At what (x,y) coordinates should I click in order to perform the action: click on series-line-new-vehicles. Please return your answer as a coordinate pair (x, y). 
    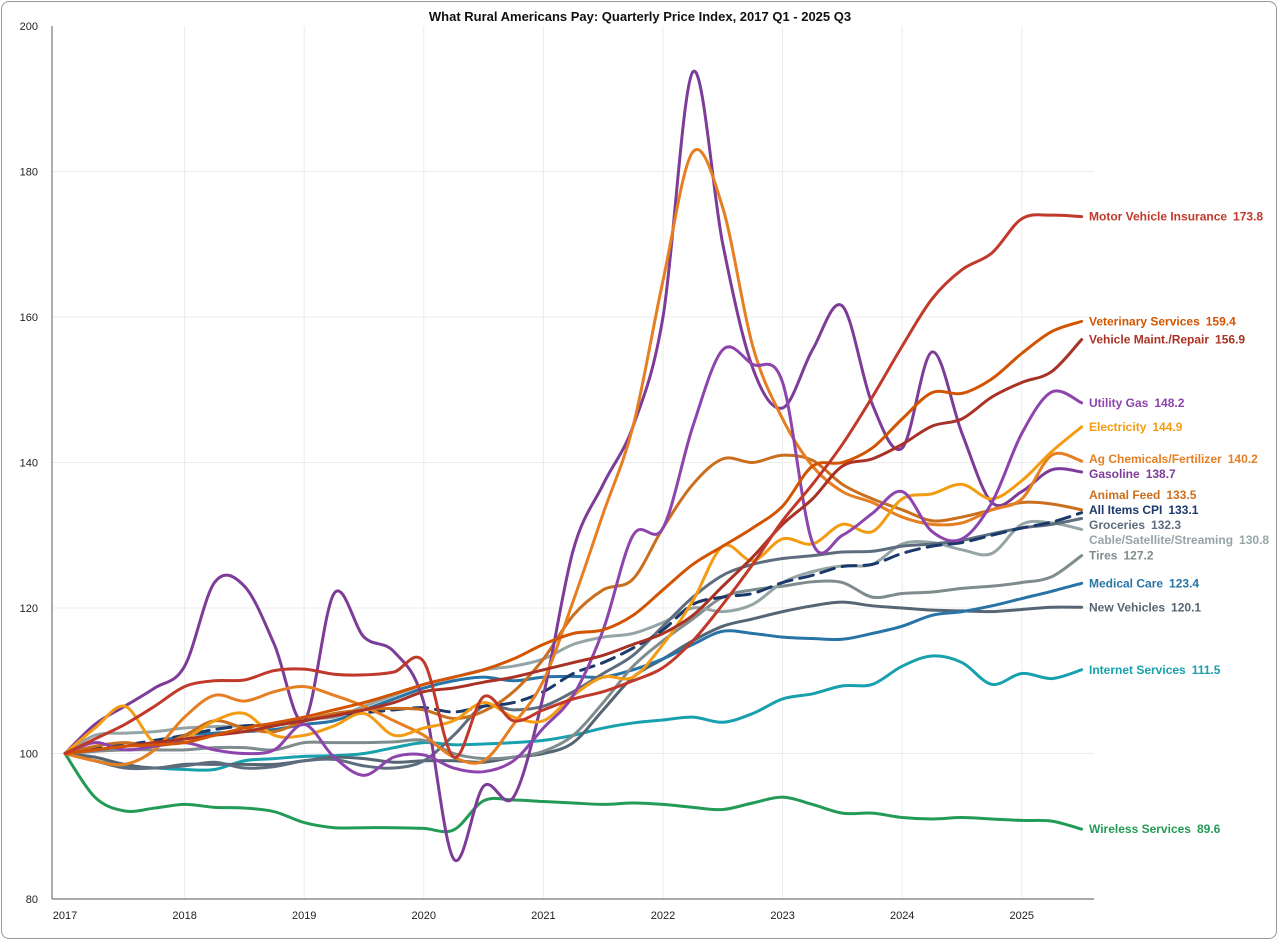
    Looking at the image, I should click on (573, 685).